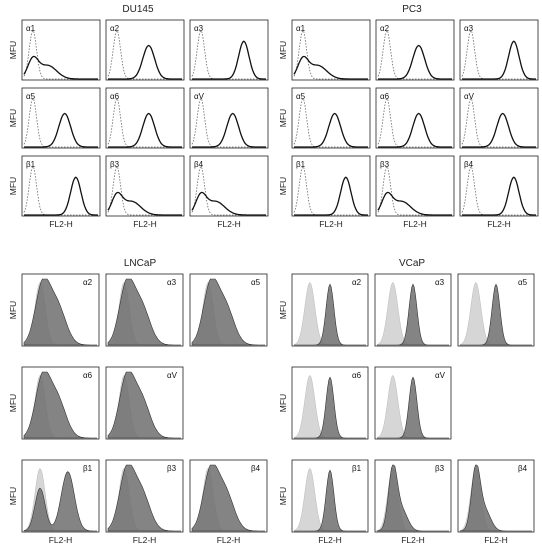 The height and width of the screenshot is (550, 542). What do you see at coordinates (385, 164) in the screenshot?
I see `marker-label: β3` at bounding box center [385, 164].